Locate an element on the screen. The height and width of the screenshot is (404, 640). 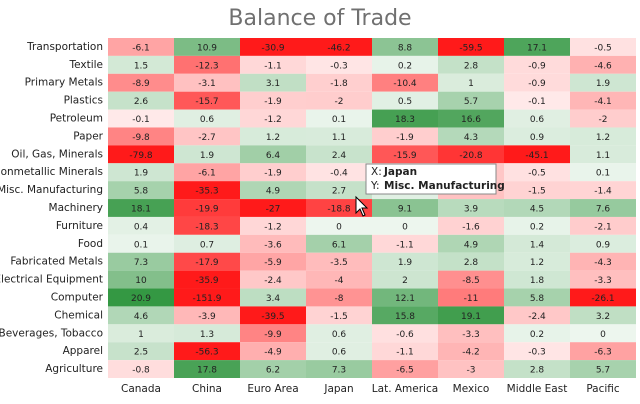
cell-label: 9.1 is located at coordinates (405, 210).